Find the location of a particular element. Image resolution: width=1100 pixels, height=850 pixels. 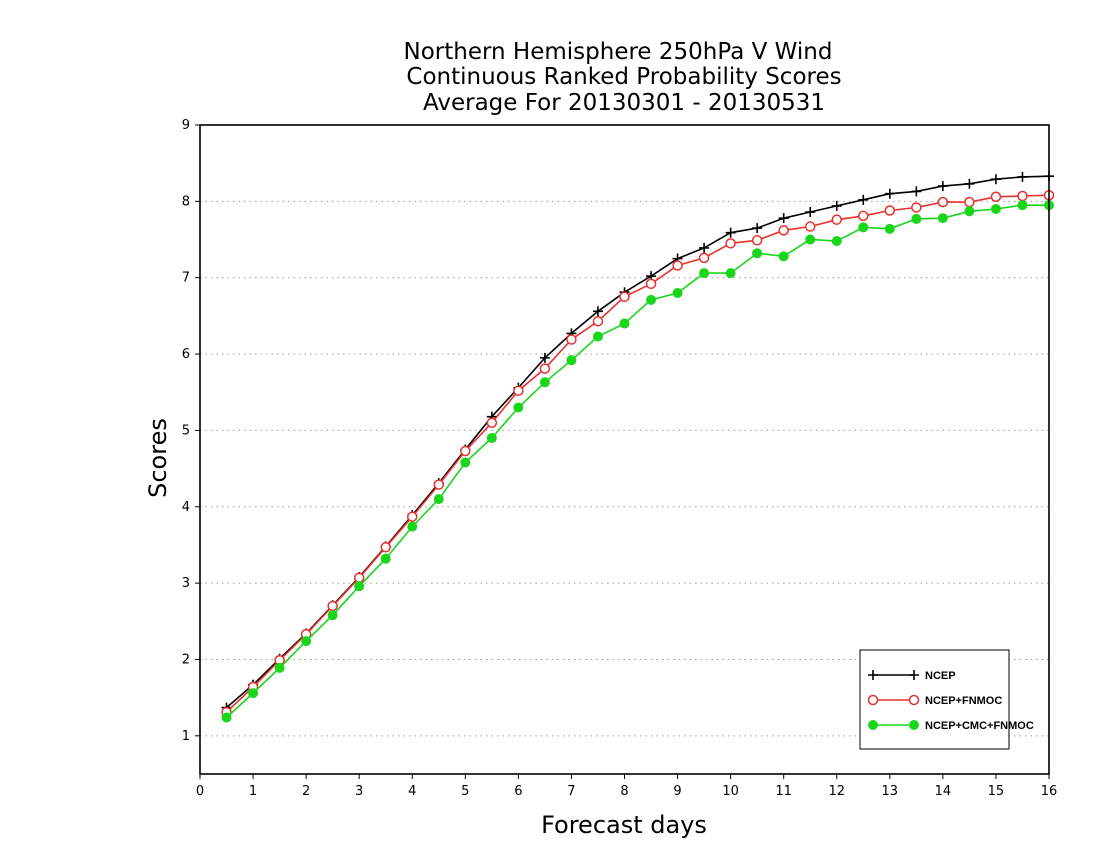

legend: NCEP NCEP+FNMOC NCEP+CMC+FNMOC is located at coordinates (946, 699).